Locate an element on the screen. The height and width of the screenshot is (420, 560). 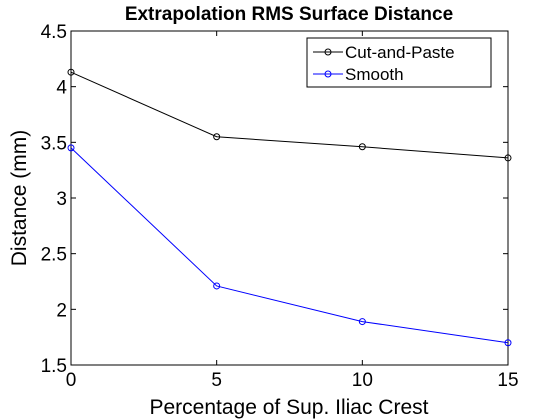
x-tick-label: 10 is located at coordinates (362, 380).